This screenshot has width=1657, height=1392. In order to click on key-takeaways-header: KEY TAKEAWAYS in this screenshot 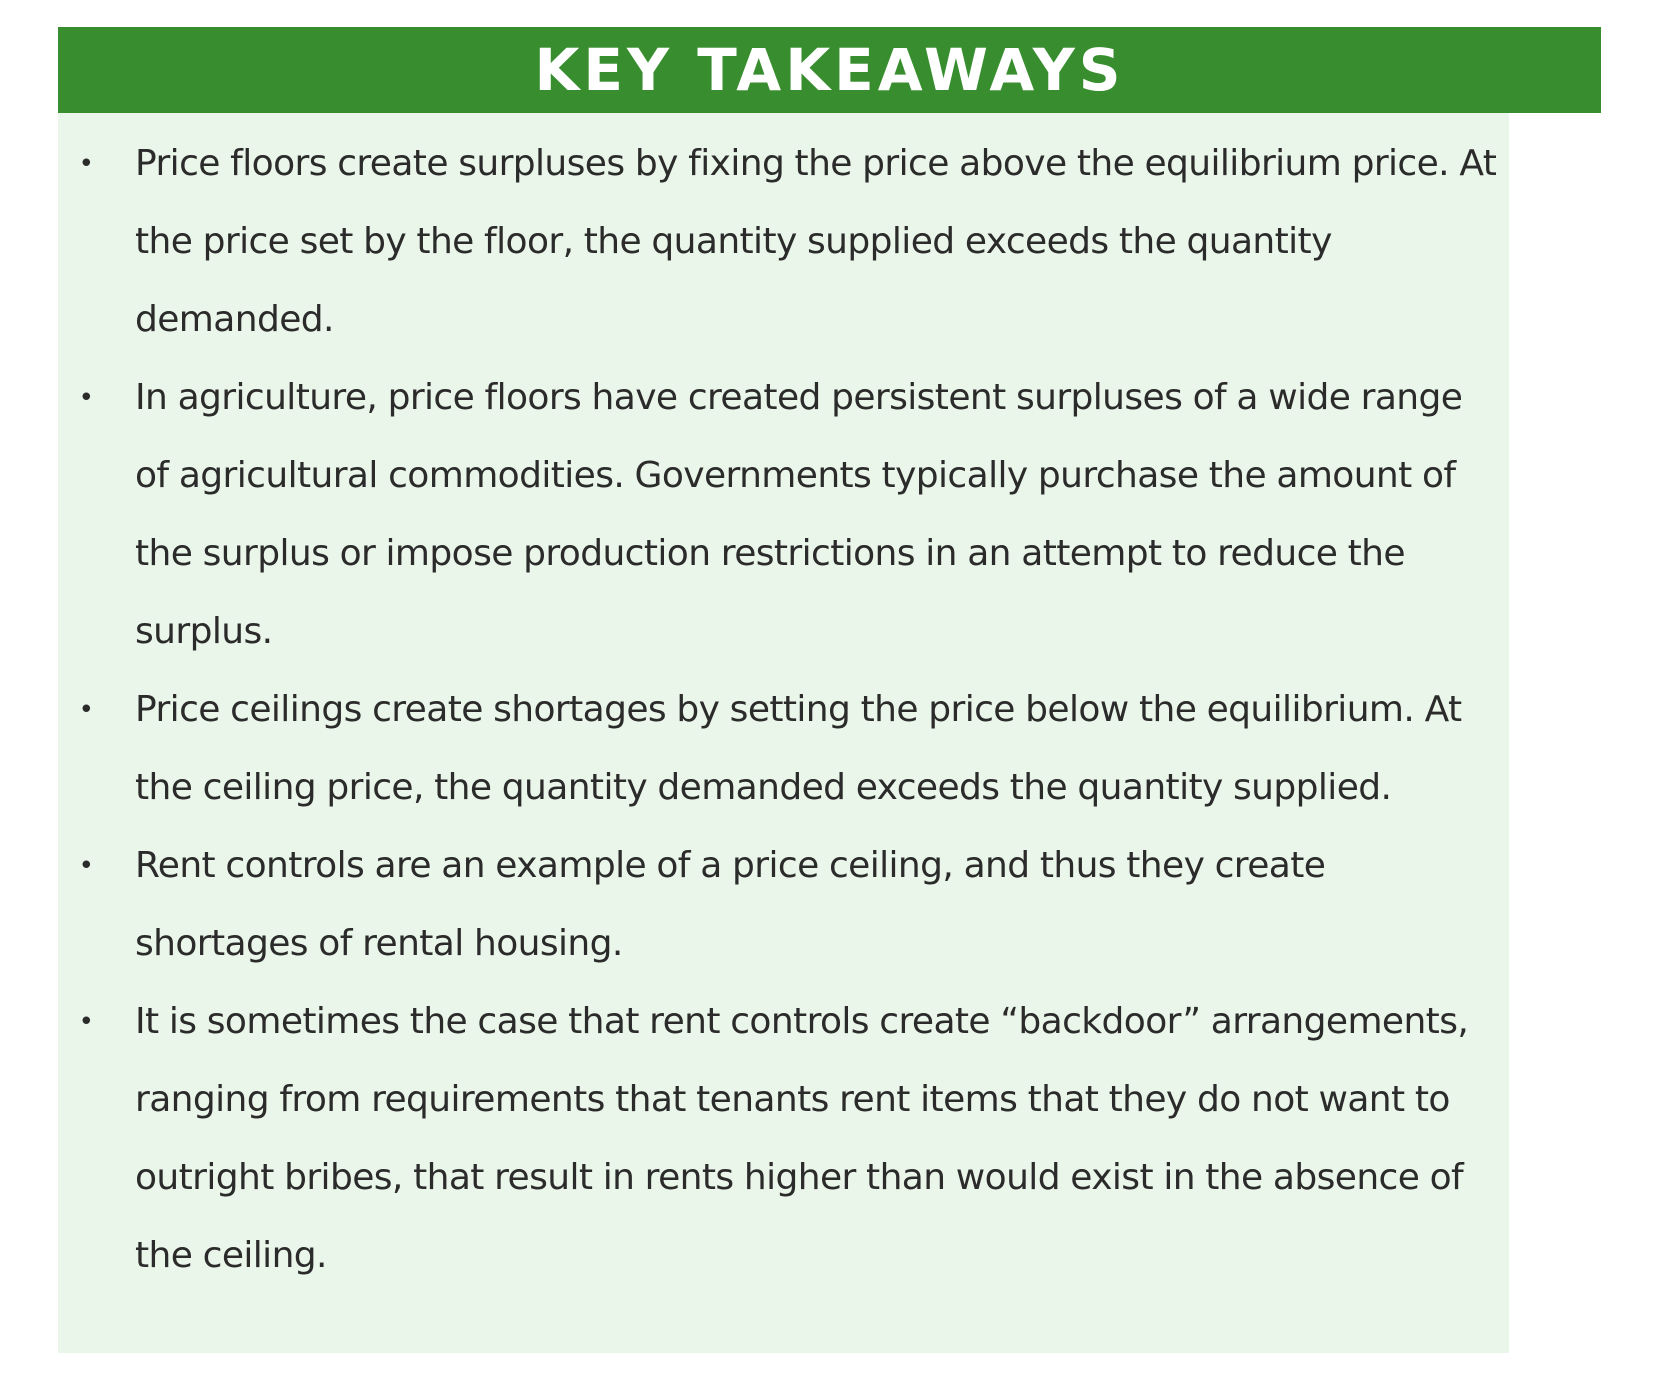, I will do `click(829, 70)`.